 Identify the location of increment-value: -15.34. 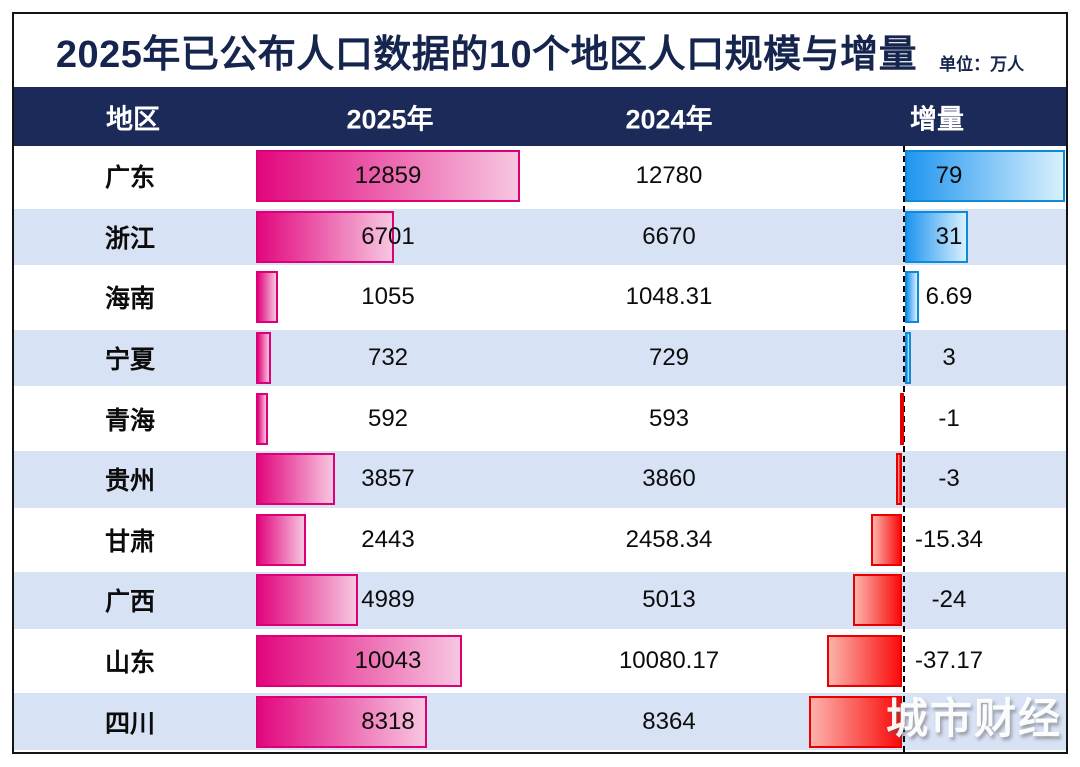
(949, 539).